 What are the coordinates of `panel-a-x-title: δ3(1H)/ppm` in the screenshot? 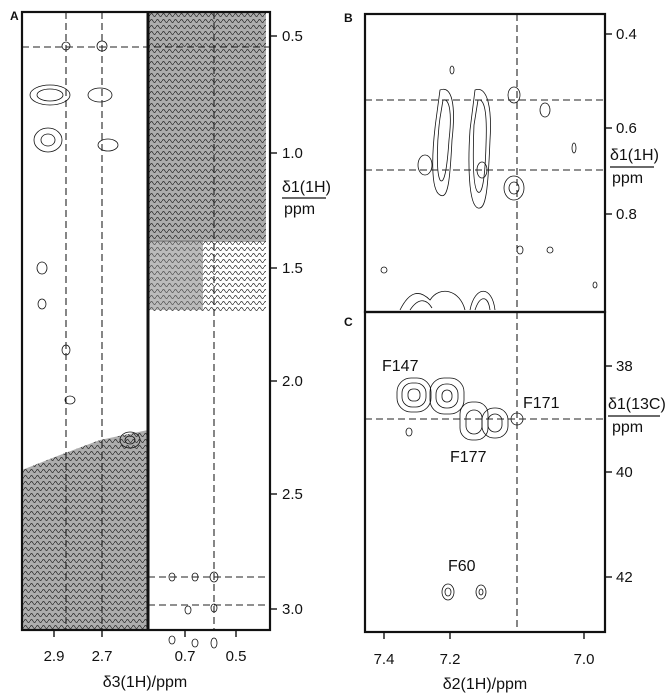 It's located at (145, 682).